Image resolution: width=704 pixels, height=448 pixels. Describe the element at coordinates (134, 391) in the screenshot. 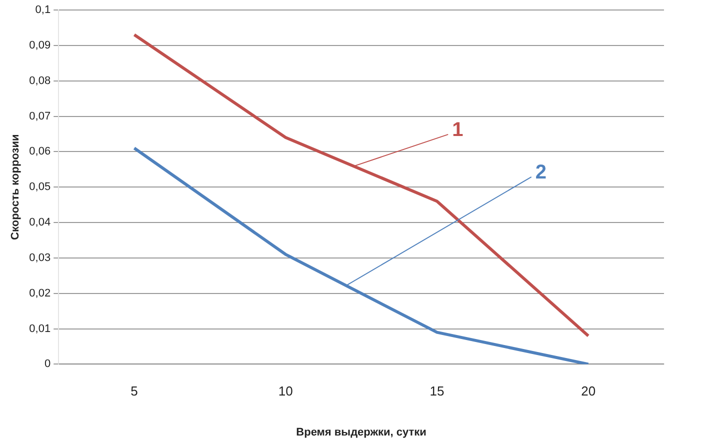

I see `x-tick-label: 5` at that location.